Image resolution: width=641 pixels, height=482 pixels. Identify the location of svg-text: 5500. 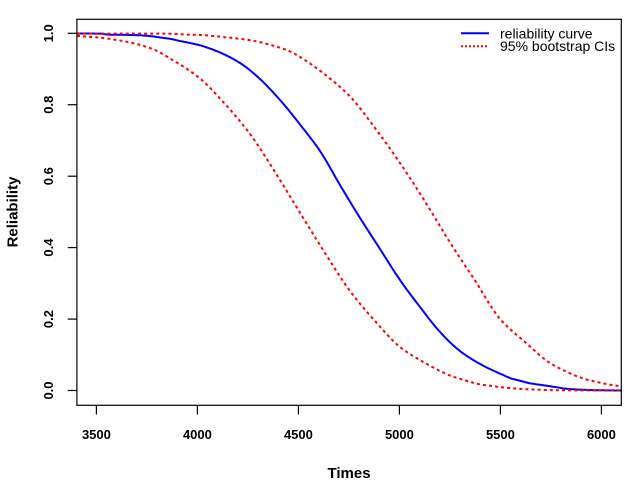
(500, 434).